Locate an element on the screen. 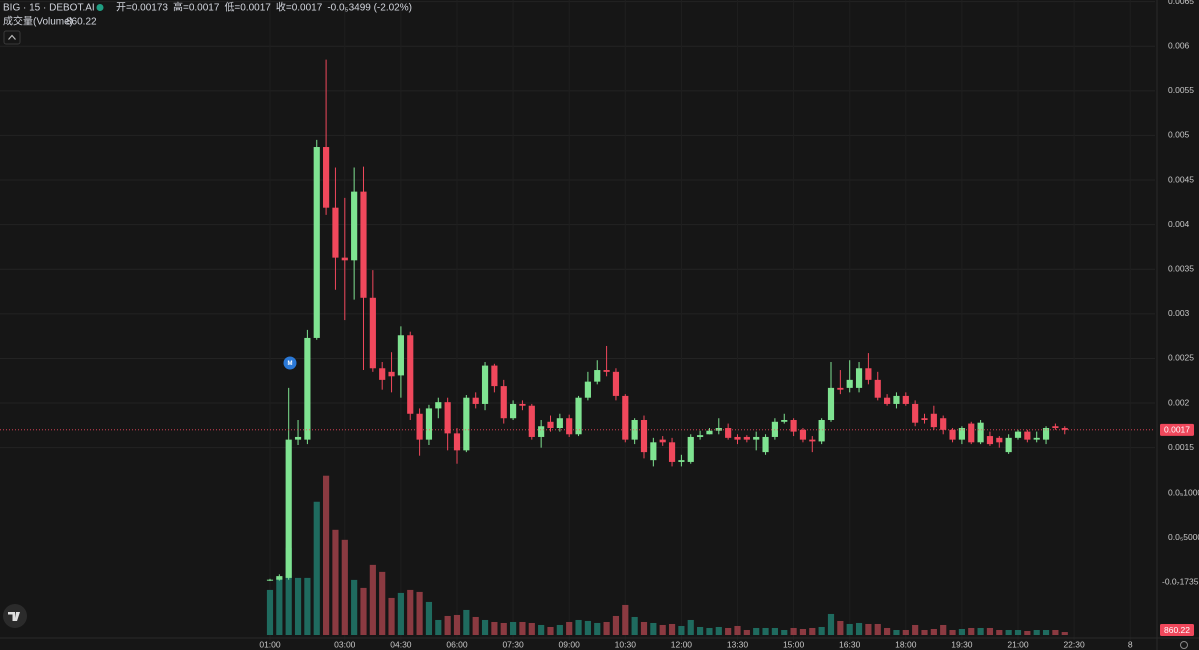 The width and height of the screenshot is (1199, 650). y-tick-label: 0.0025 is located at coordinates (1181, 358).